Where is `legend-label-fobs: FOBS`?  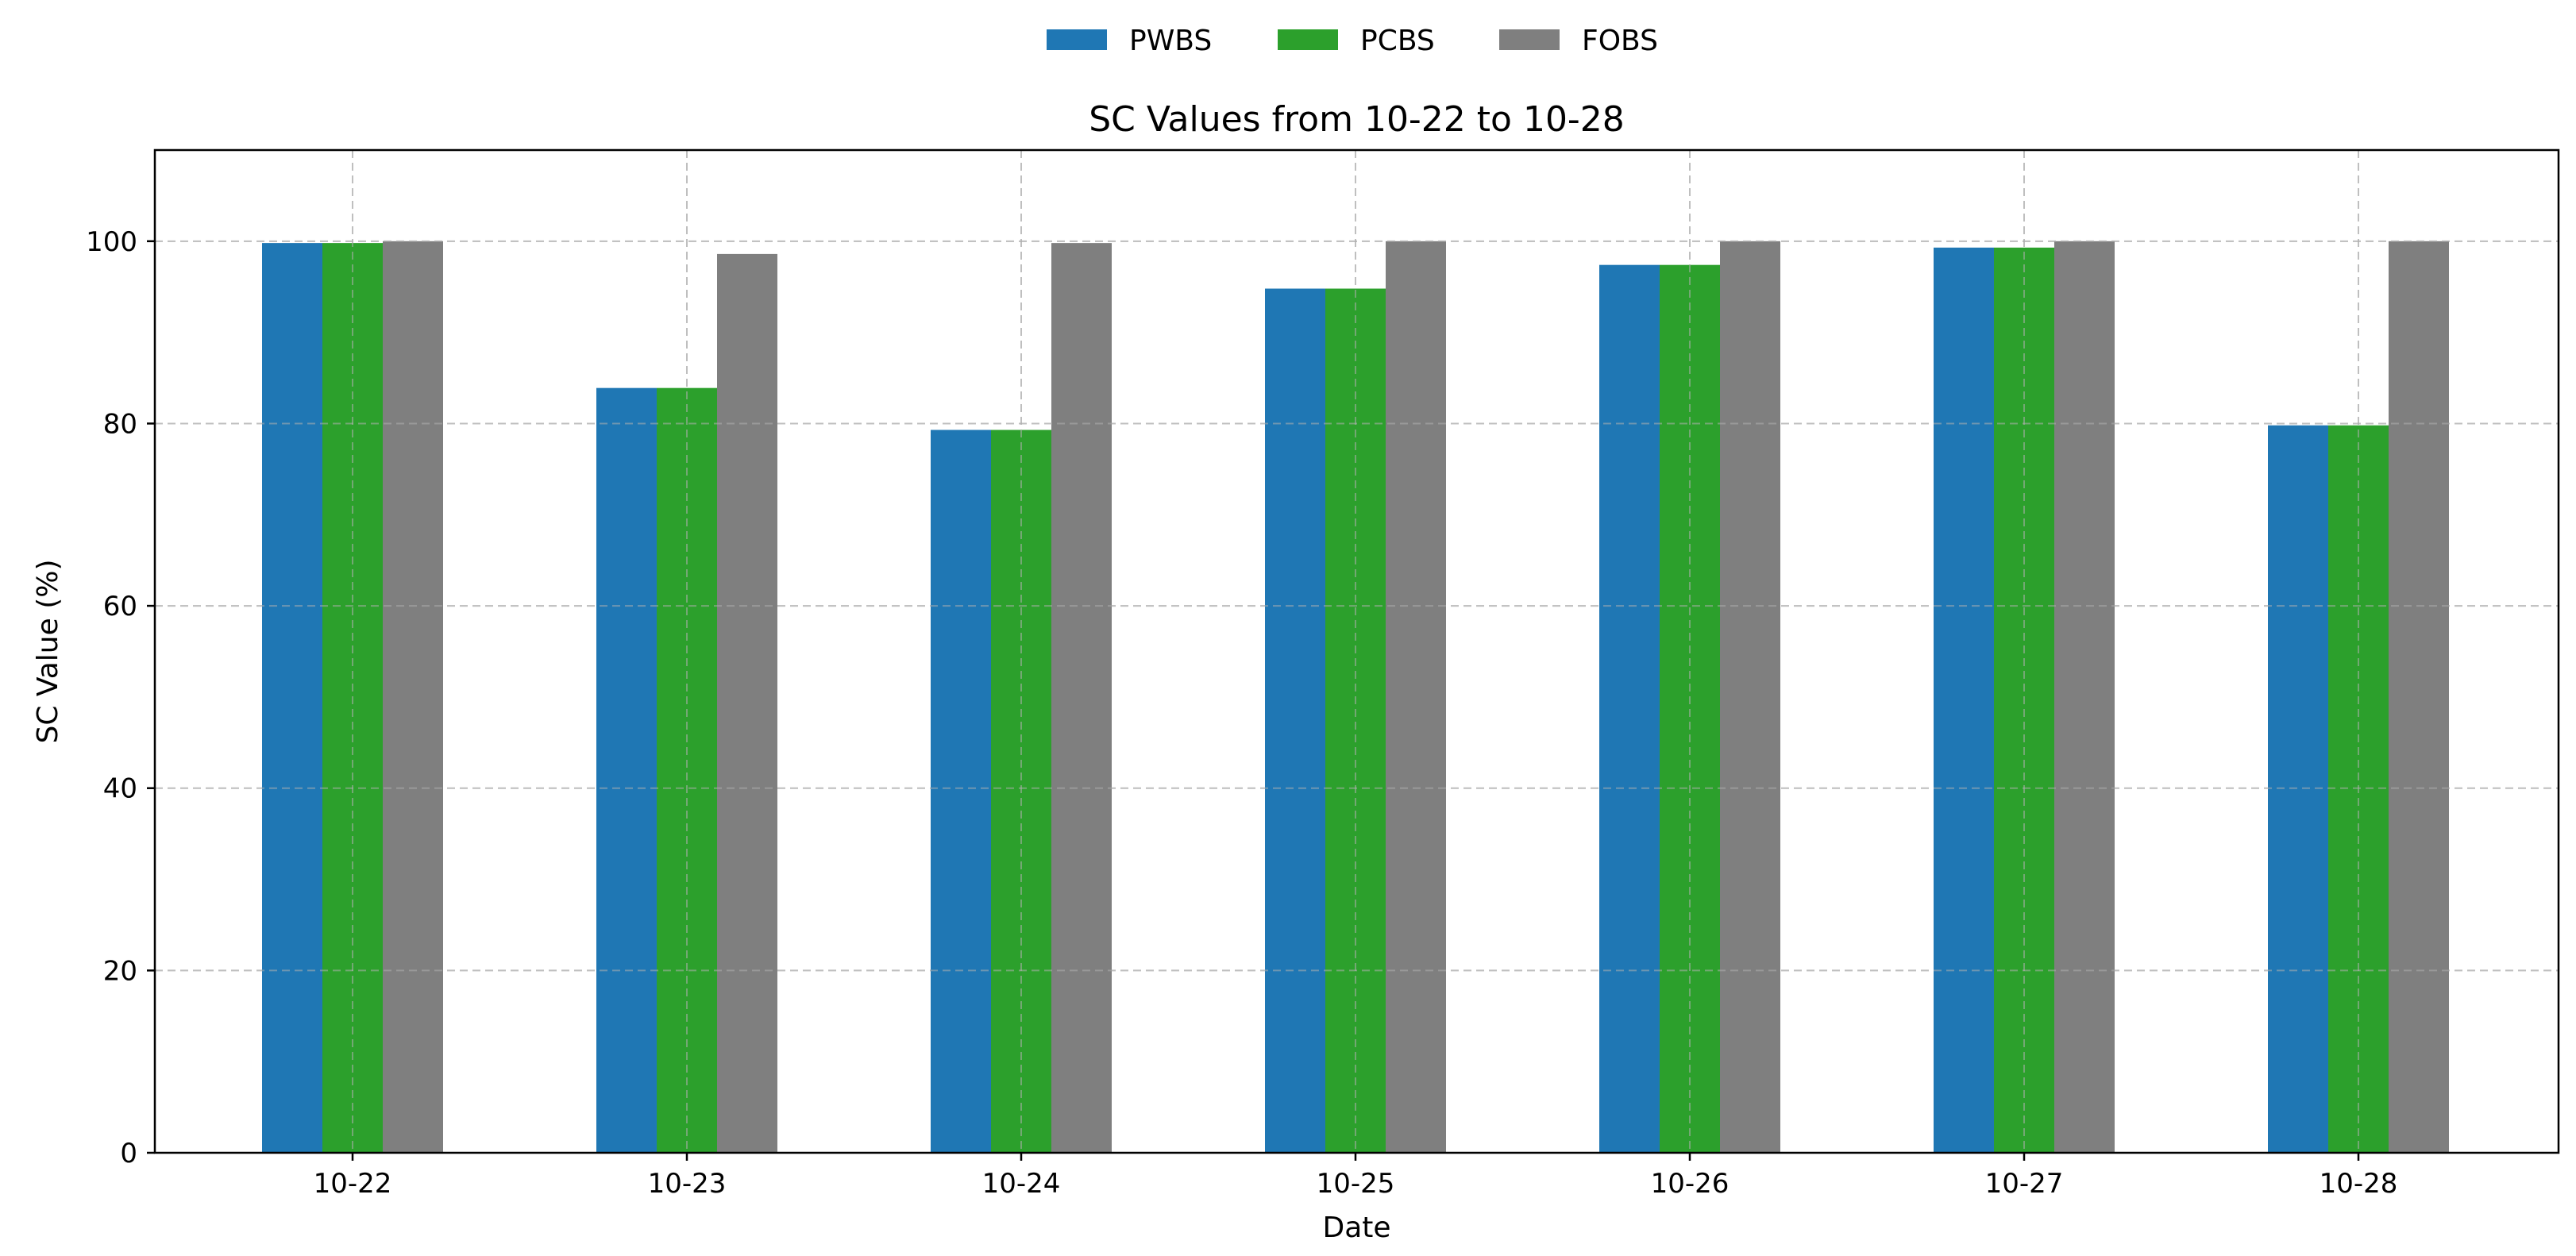
legend-label-fobs: FOBS is located at coordinates (1620, 41).